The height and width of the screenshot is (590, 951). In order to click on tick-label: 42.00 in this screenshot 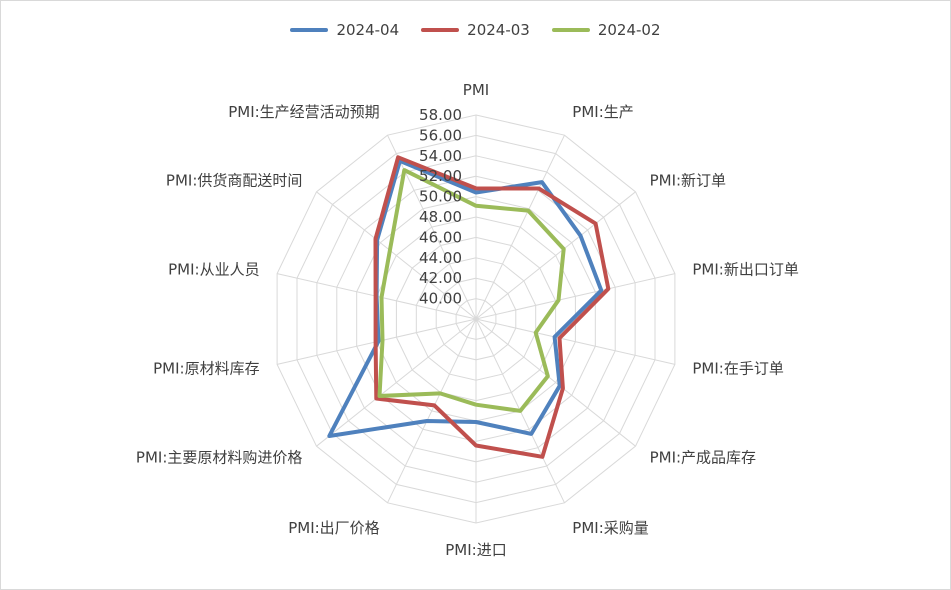, I will do `click(440, 278)`.